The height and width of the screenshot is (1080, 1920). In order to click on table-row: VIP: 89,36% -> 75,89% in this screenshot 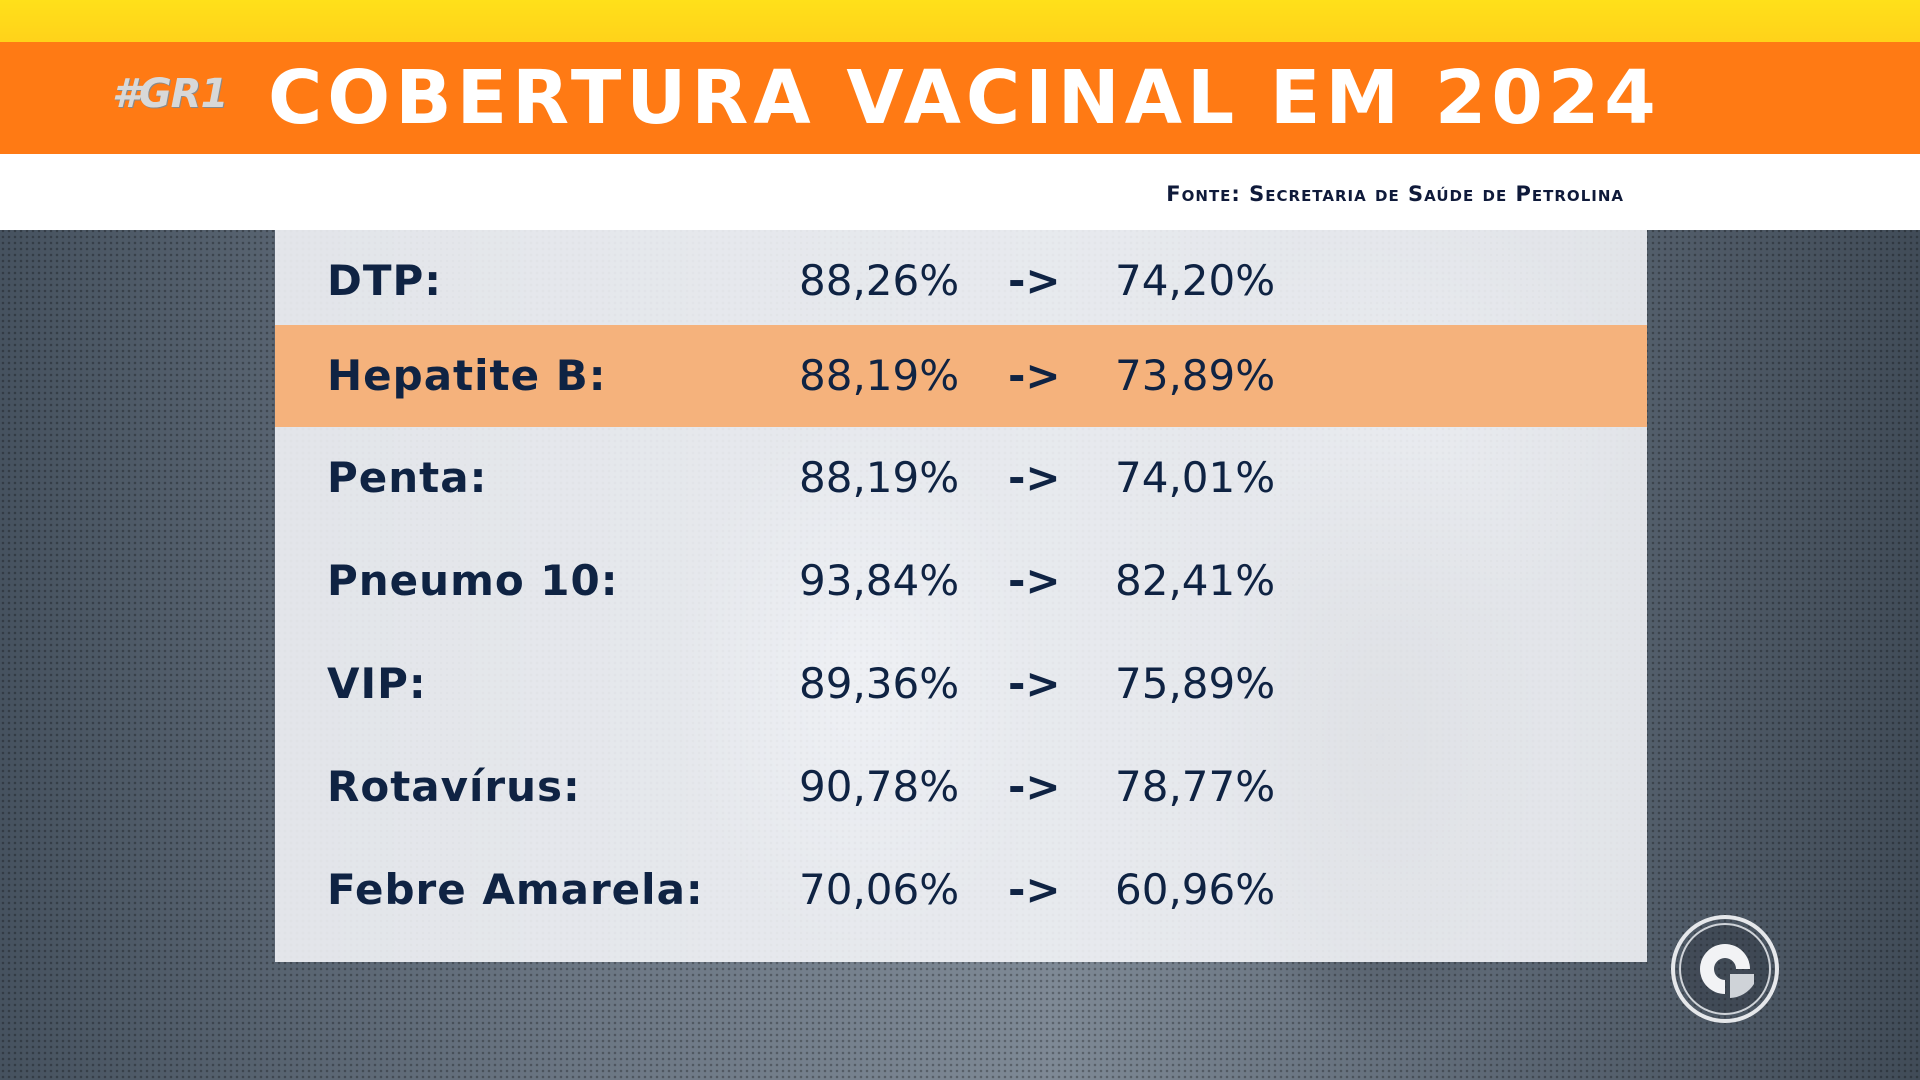, I will do `click(961, 684)`.